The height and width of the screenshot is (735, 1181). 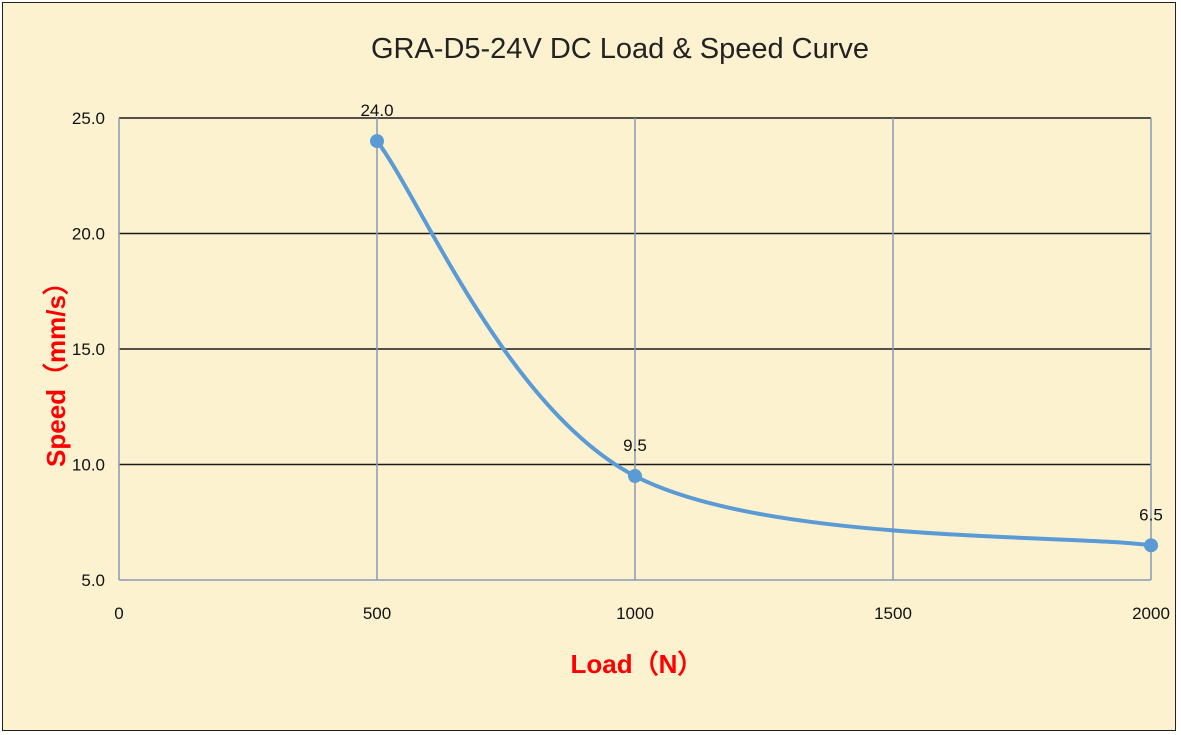 What do you see at coordinates (637, 664) in the screenshot?
I see `x-axis-title: Load（N）` at bounding box center [637, 664].